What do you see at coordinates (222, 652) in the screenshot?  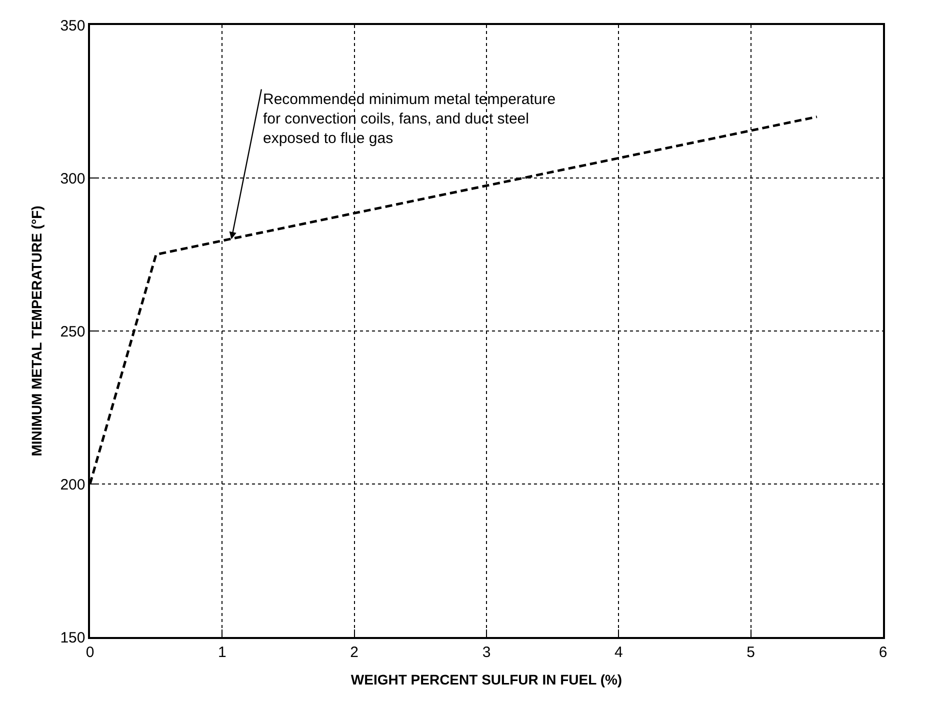 I see `x-tick-label: 1` at bounding box center [222, 652].